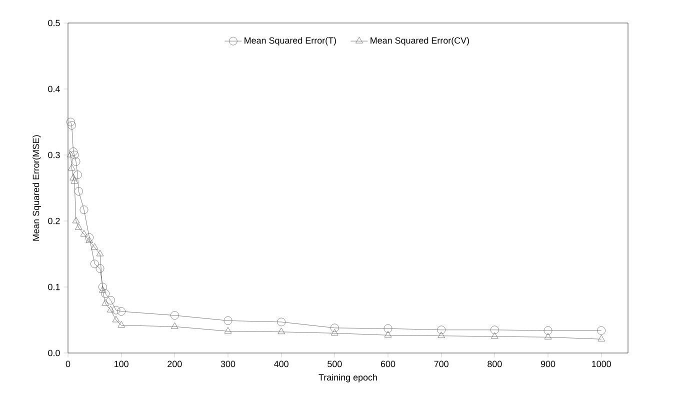 The height and width of the screenshot is (405, 677). Describe the element at coordinates (290, 41) in the screenshot. I see `legend-label: Mean Squared Error(T)` at that location.